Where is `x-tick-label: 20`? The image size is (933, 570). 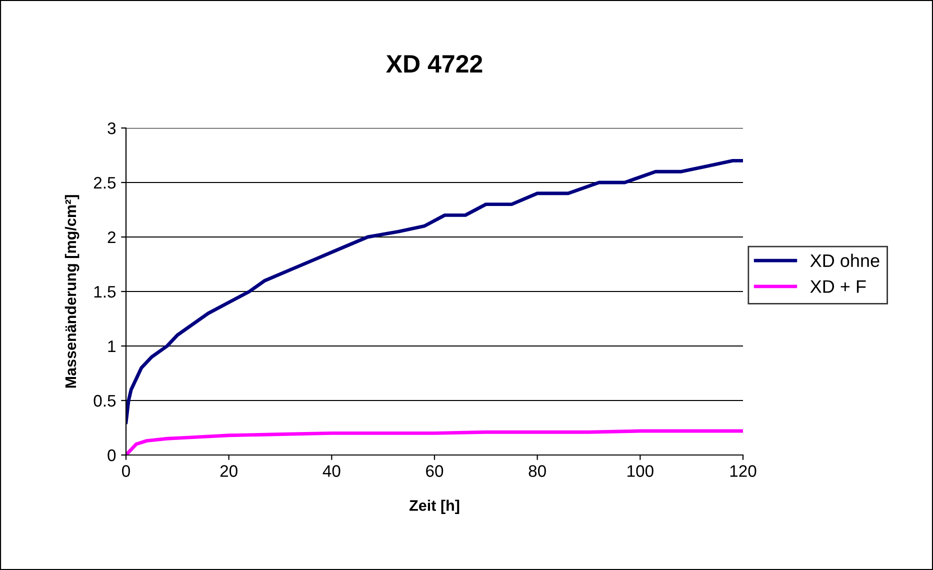
x-tick-label: 20 is located at coordinates (229, 471).